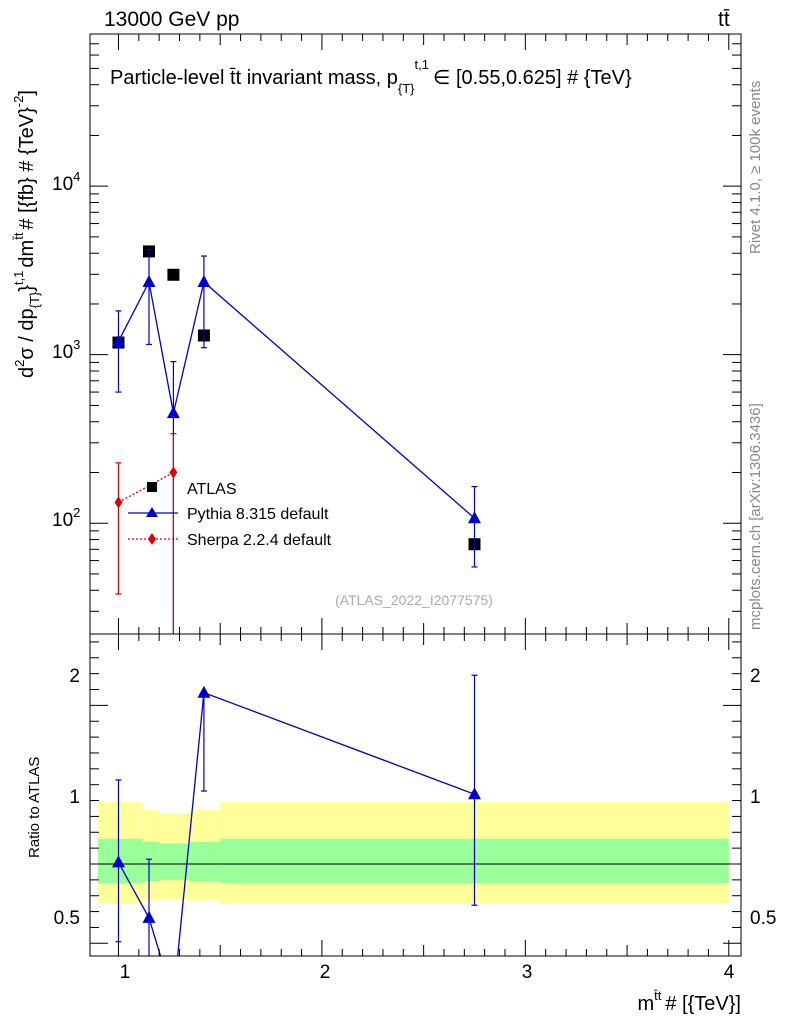 This screenshot has width=786, height=1024. I want to click on legend-sherpa-label: Sherpa 2.2.4 default, so click(259, 540).